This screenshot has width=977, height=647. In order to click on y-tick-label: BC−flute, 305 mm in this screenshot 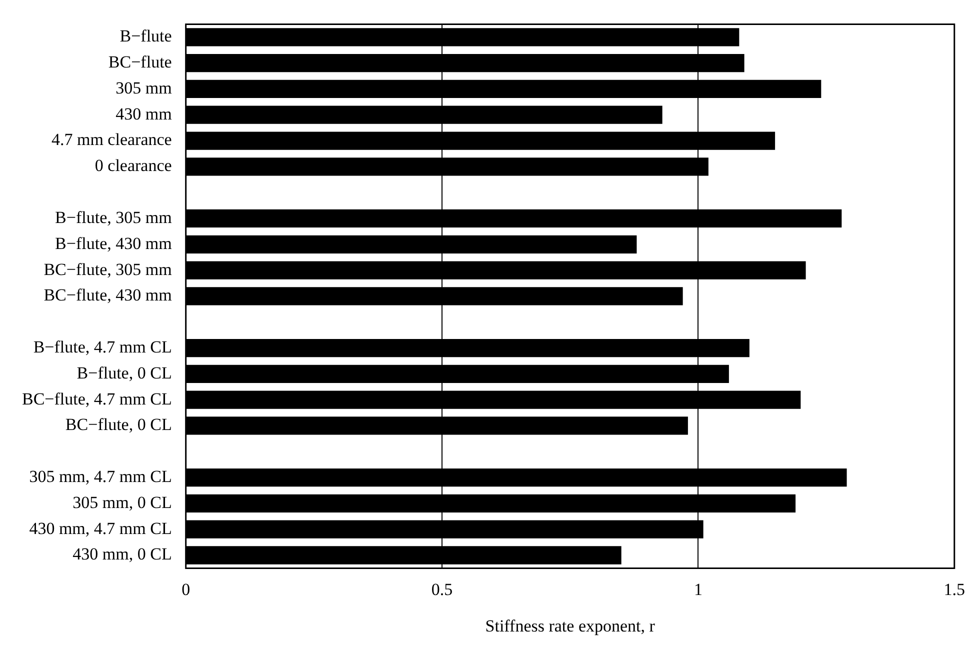, I will do `click(108, 269)`.